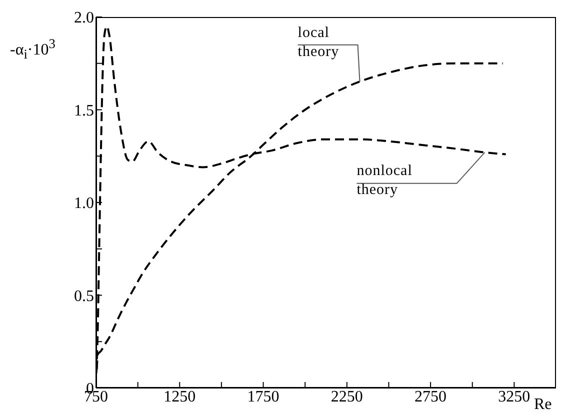 The width and height of the screenshot is (578, 416). Describe the element at coordinates (263, 397) in the screenshot. I see `x-tick-label: 1750` at that location.